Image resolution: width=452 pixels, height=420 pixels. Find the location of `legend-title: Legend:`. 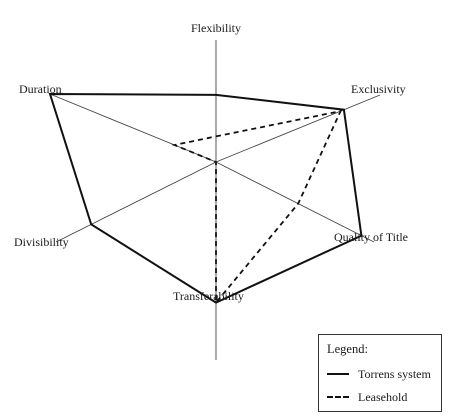

legend-title: Legend: is located at coordinates (347, 349).